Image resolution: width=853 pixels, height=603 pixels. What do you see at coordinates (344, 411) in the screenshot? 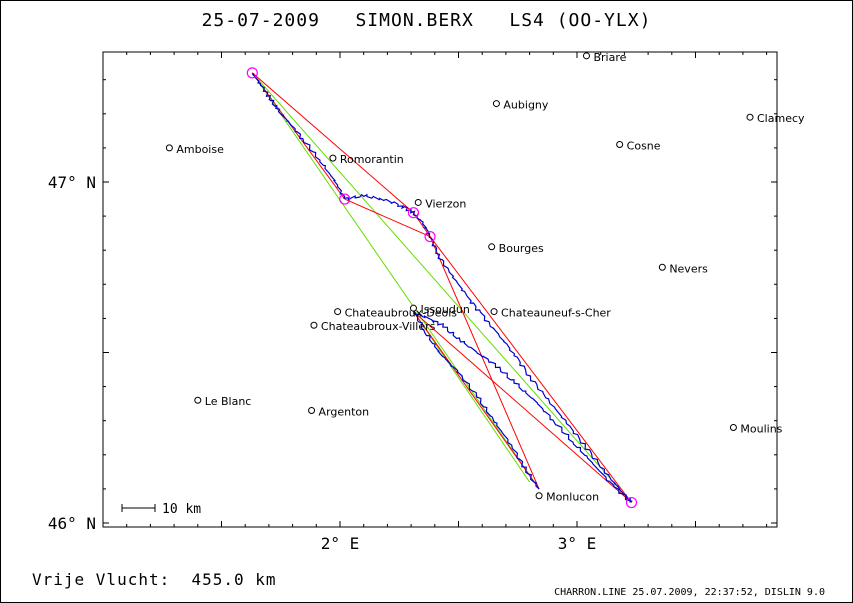
I see `town-label: Argenton` at bounding box center [344, 411].